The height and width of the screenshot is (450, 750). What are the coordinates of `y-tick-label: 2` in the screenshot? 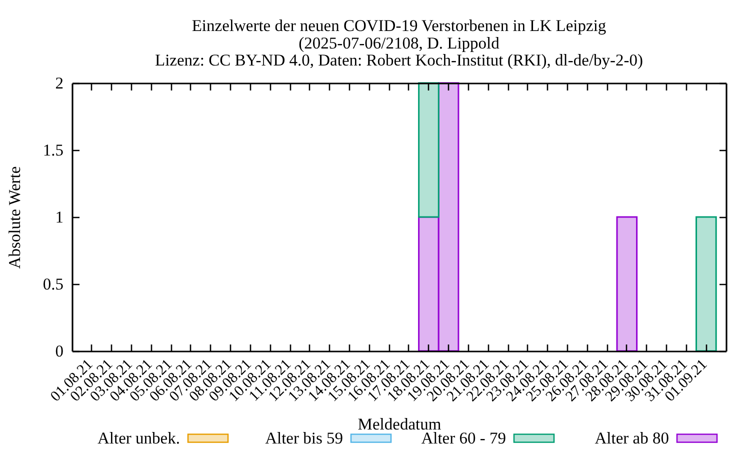 It's located at (59, 83).